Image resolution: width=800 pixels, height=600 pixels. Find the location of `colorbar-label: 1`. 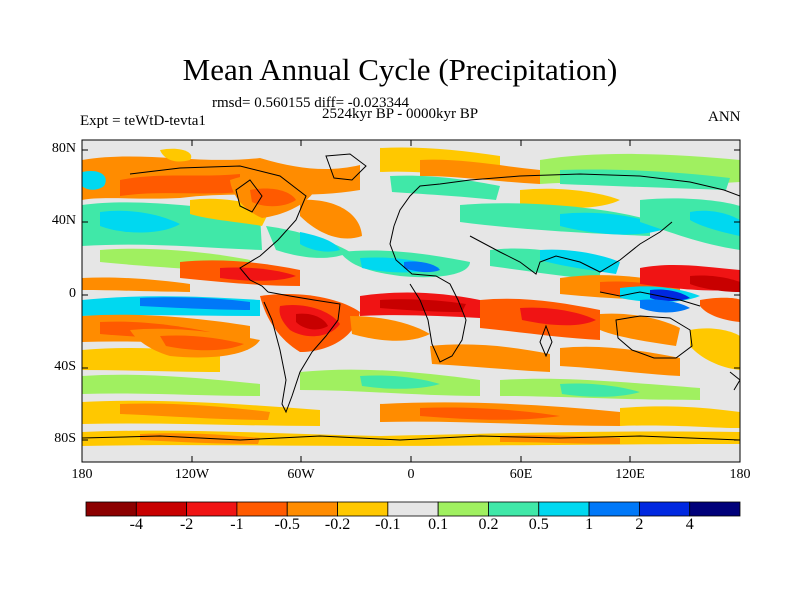

colorbar-label: 1 is located at coordinates (589, 524).